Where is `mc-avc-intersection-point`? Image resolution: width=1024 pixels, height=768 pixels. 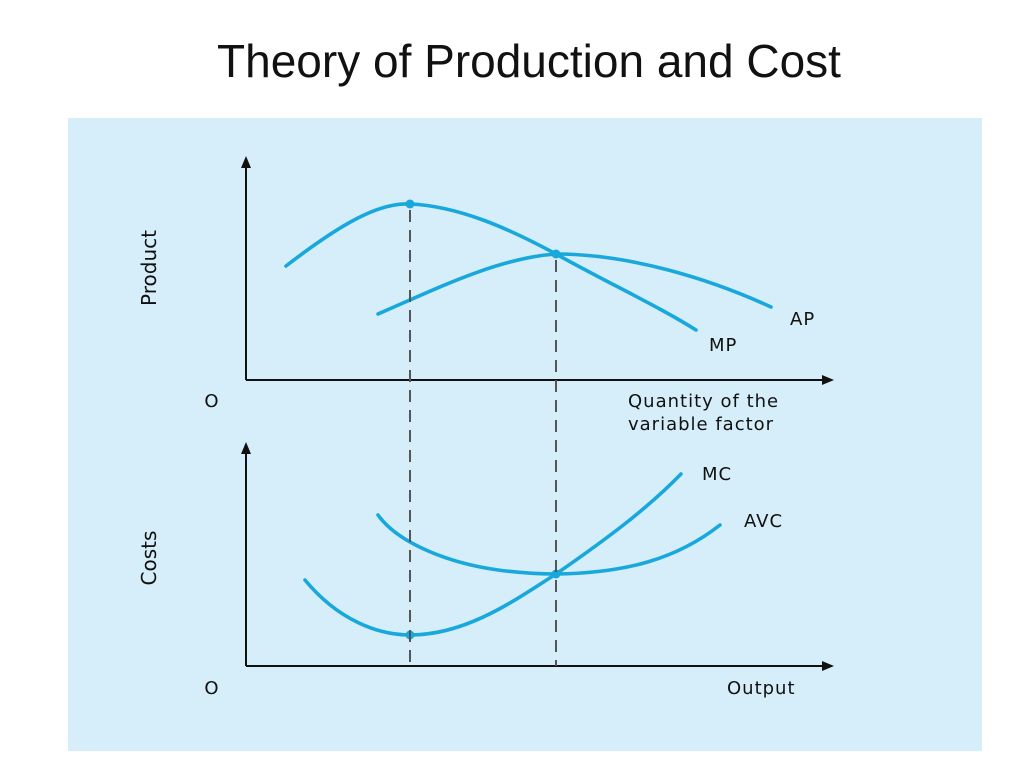 mc-avc-intersection-point is located at coordinates (556, 574).